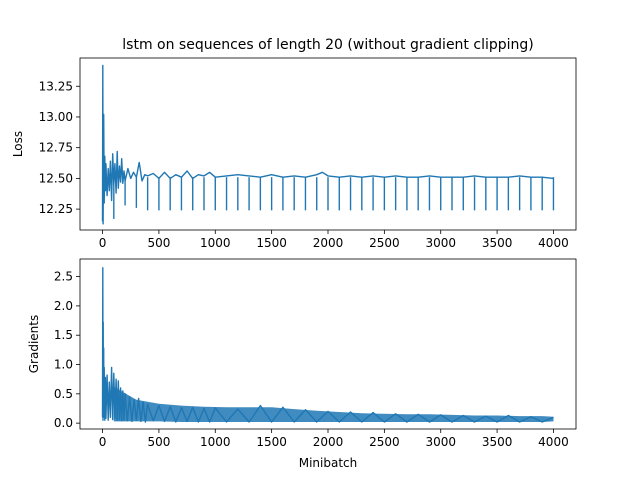 The image size is (640, 480). Describe the element at coordinates (56, 178) in the screenshot. I see `loss-y-tick-label: 12.50` at that location.